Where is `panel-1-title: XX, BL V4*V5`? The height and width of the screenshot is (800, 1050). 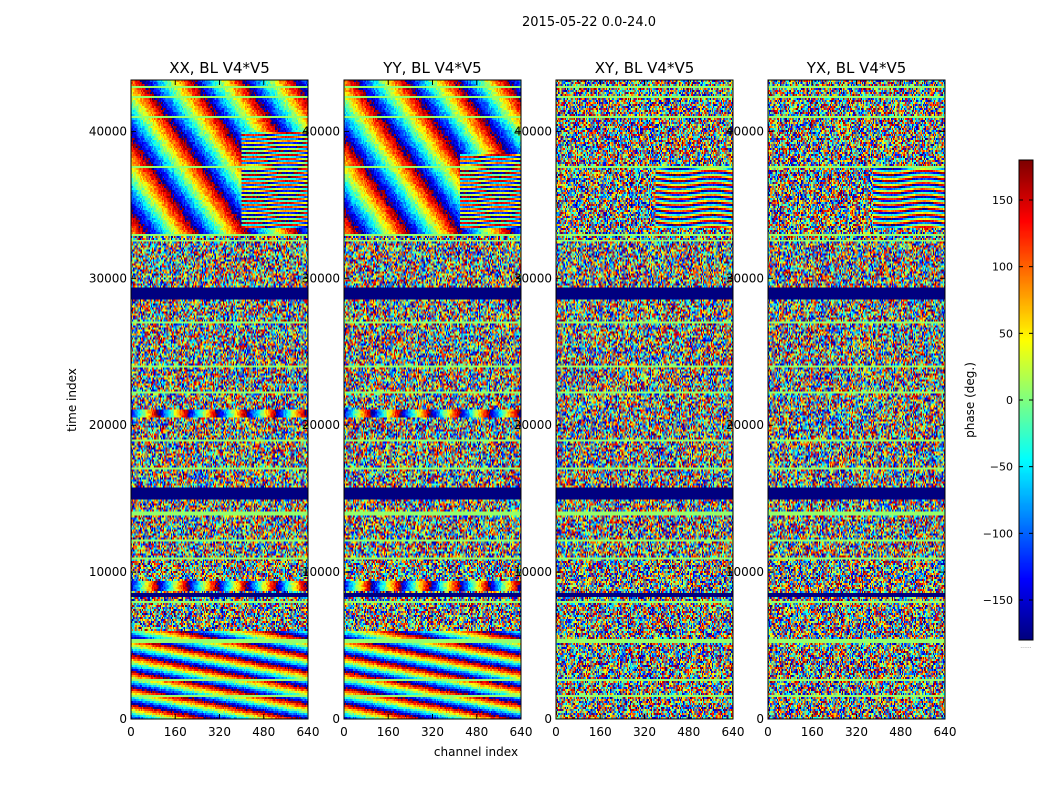
panel-1-title: XX, BL V4*V5 is located at coordinates (219, 68).